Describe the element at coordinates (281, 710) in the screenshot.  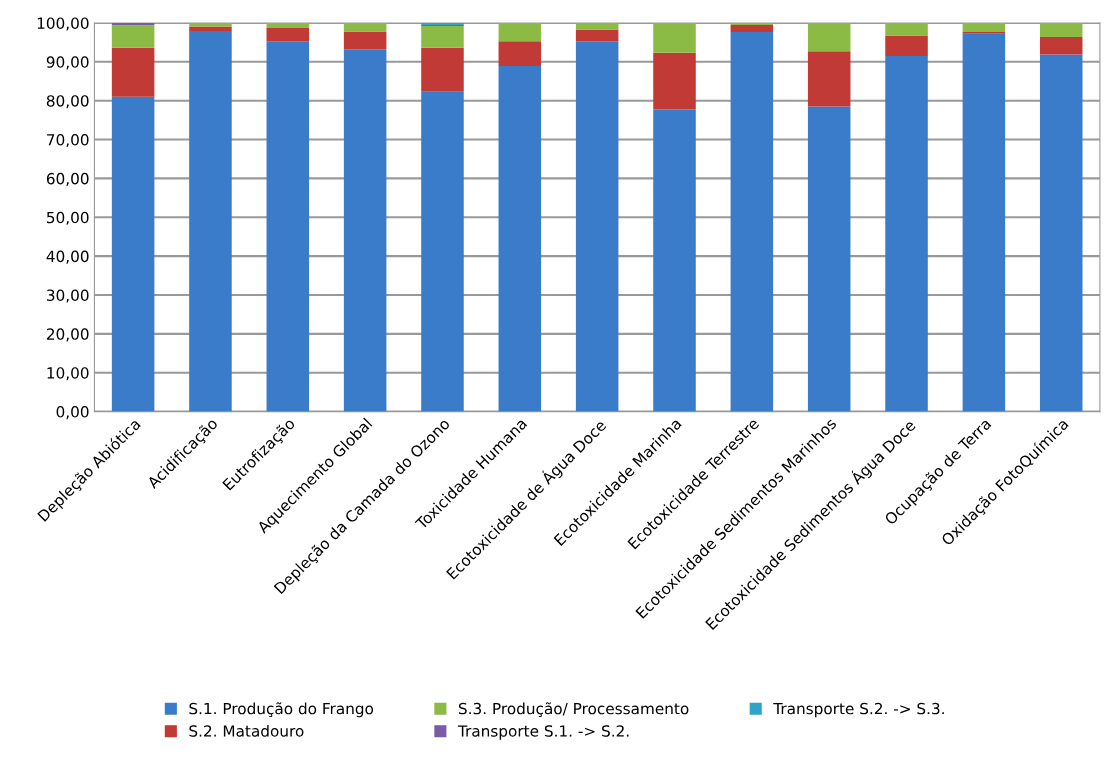
I see `legend-label: S.1. Produção do Frango` at that location.